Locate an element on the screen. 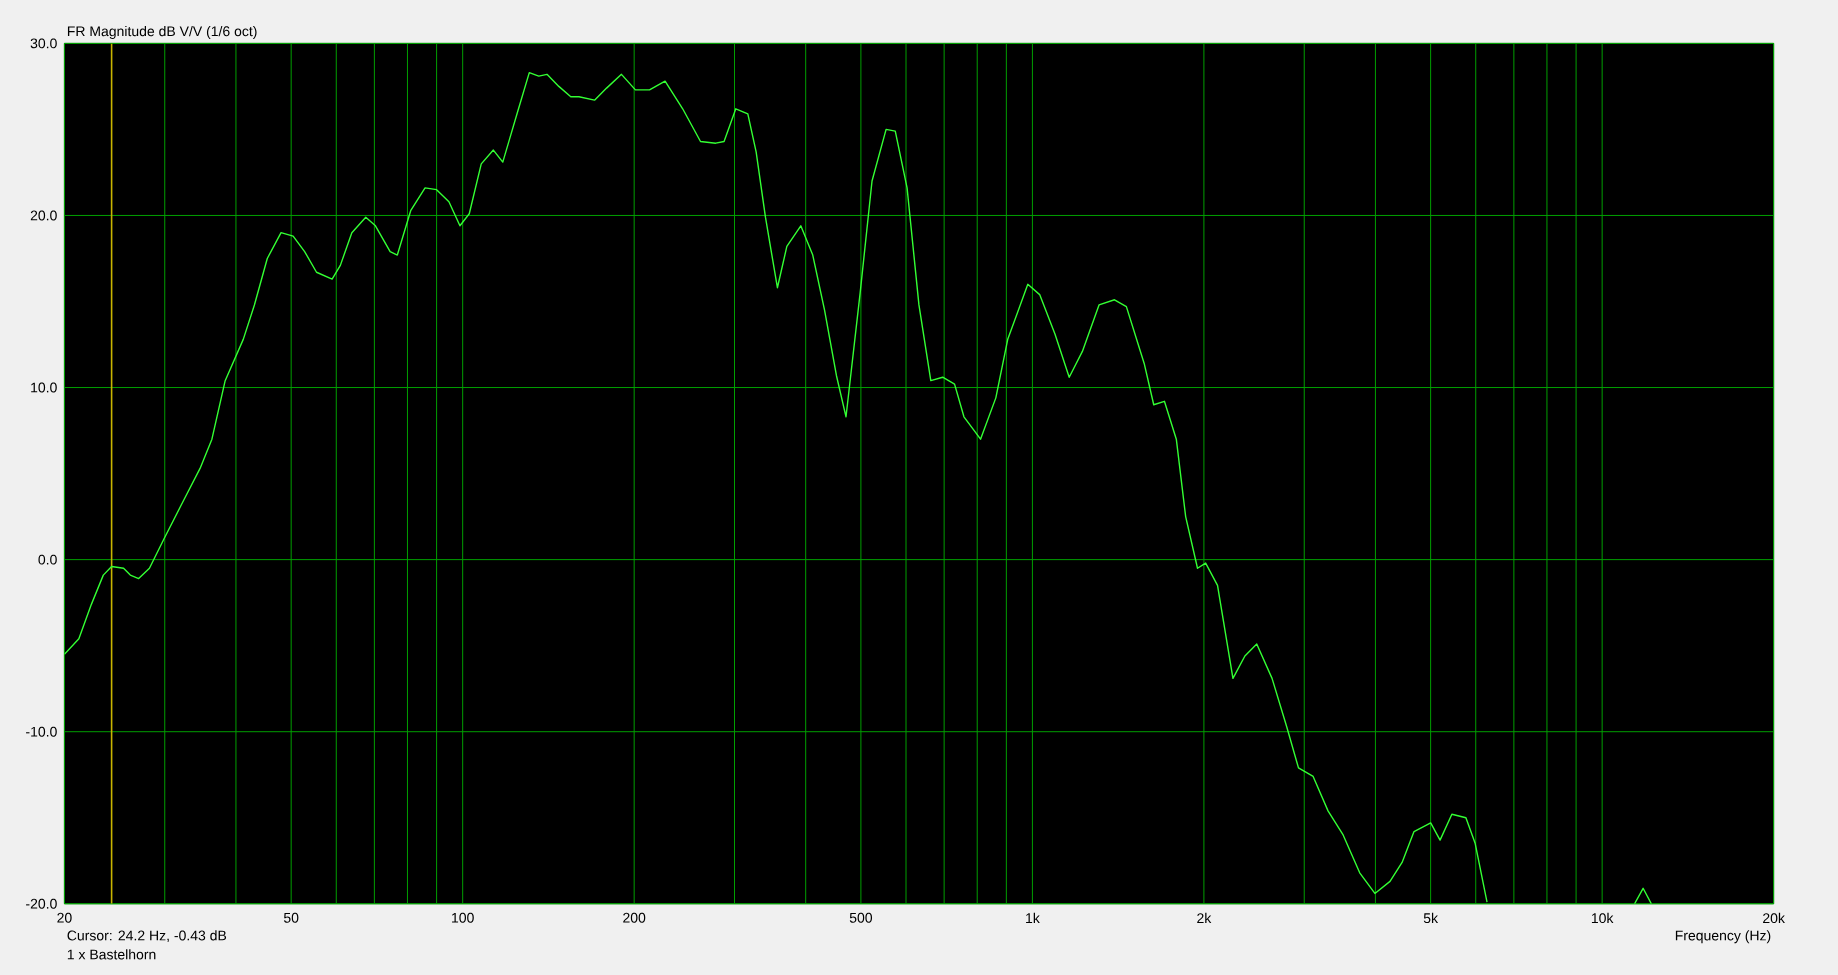 The image size is (1838, 975). x-tick-label: 50 is located at coordinates (291, 917).